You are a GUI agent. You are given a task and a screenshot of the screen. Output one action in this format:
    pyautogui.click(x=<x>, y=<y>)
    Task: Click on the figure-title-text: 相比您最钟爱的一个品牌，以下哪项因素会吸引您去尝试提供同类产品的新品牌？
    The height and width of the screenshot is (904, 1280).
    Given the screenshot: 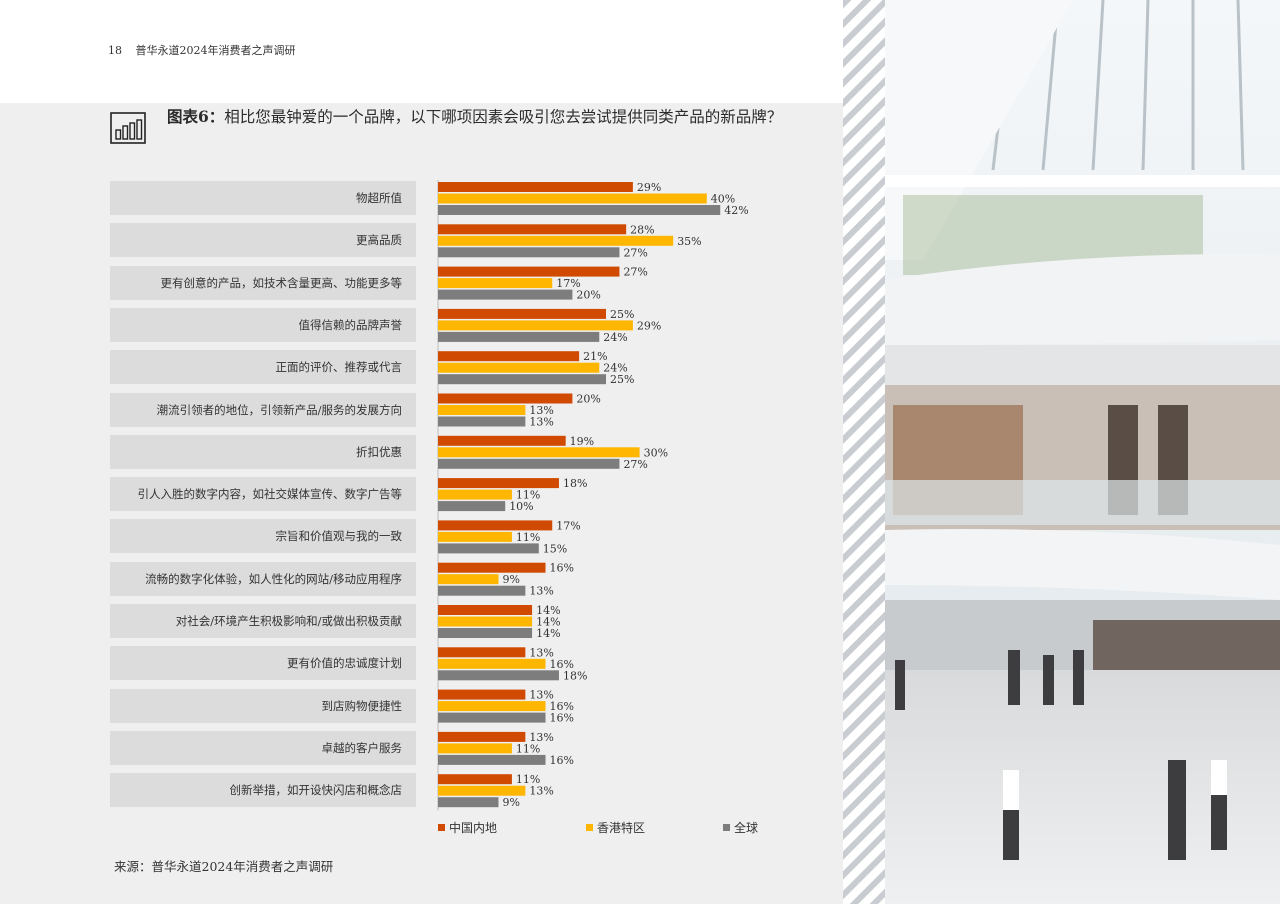 What is the action you would take?
    pyautogui.click(x=503, y=117)
    